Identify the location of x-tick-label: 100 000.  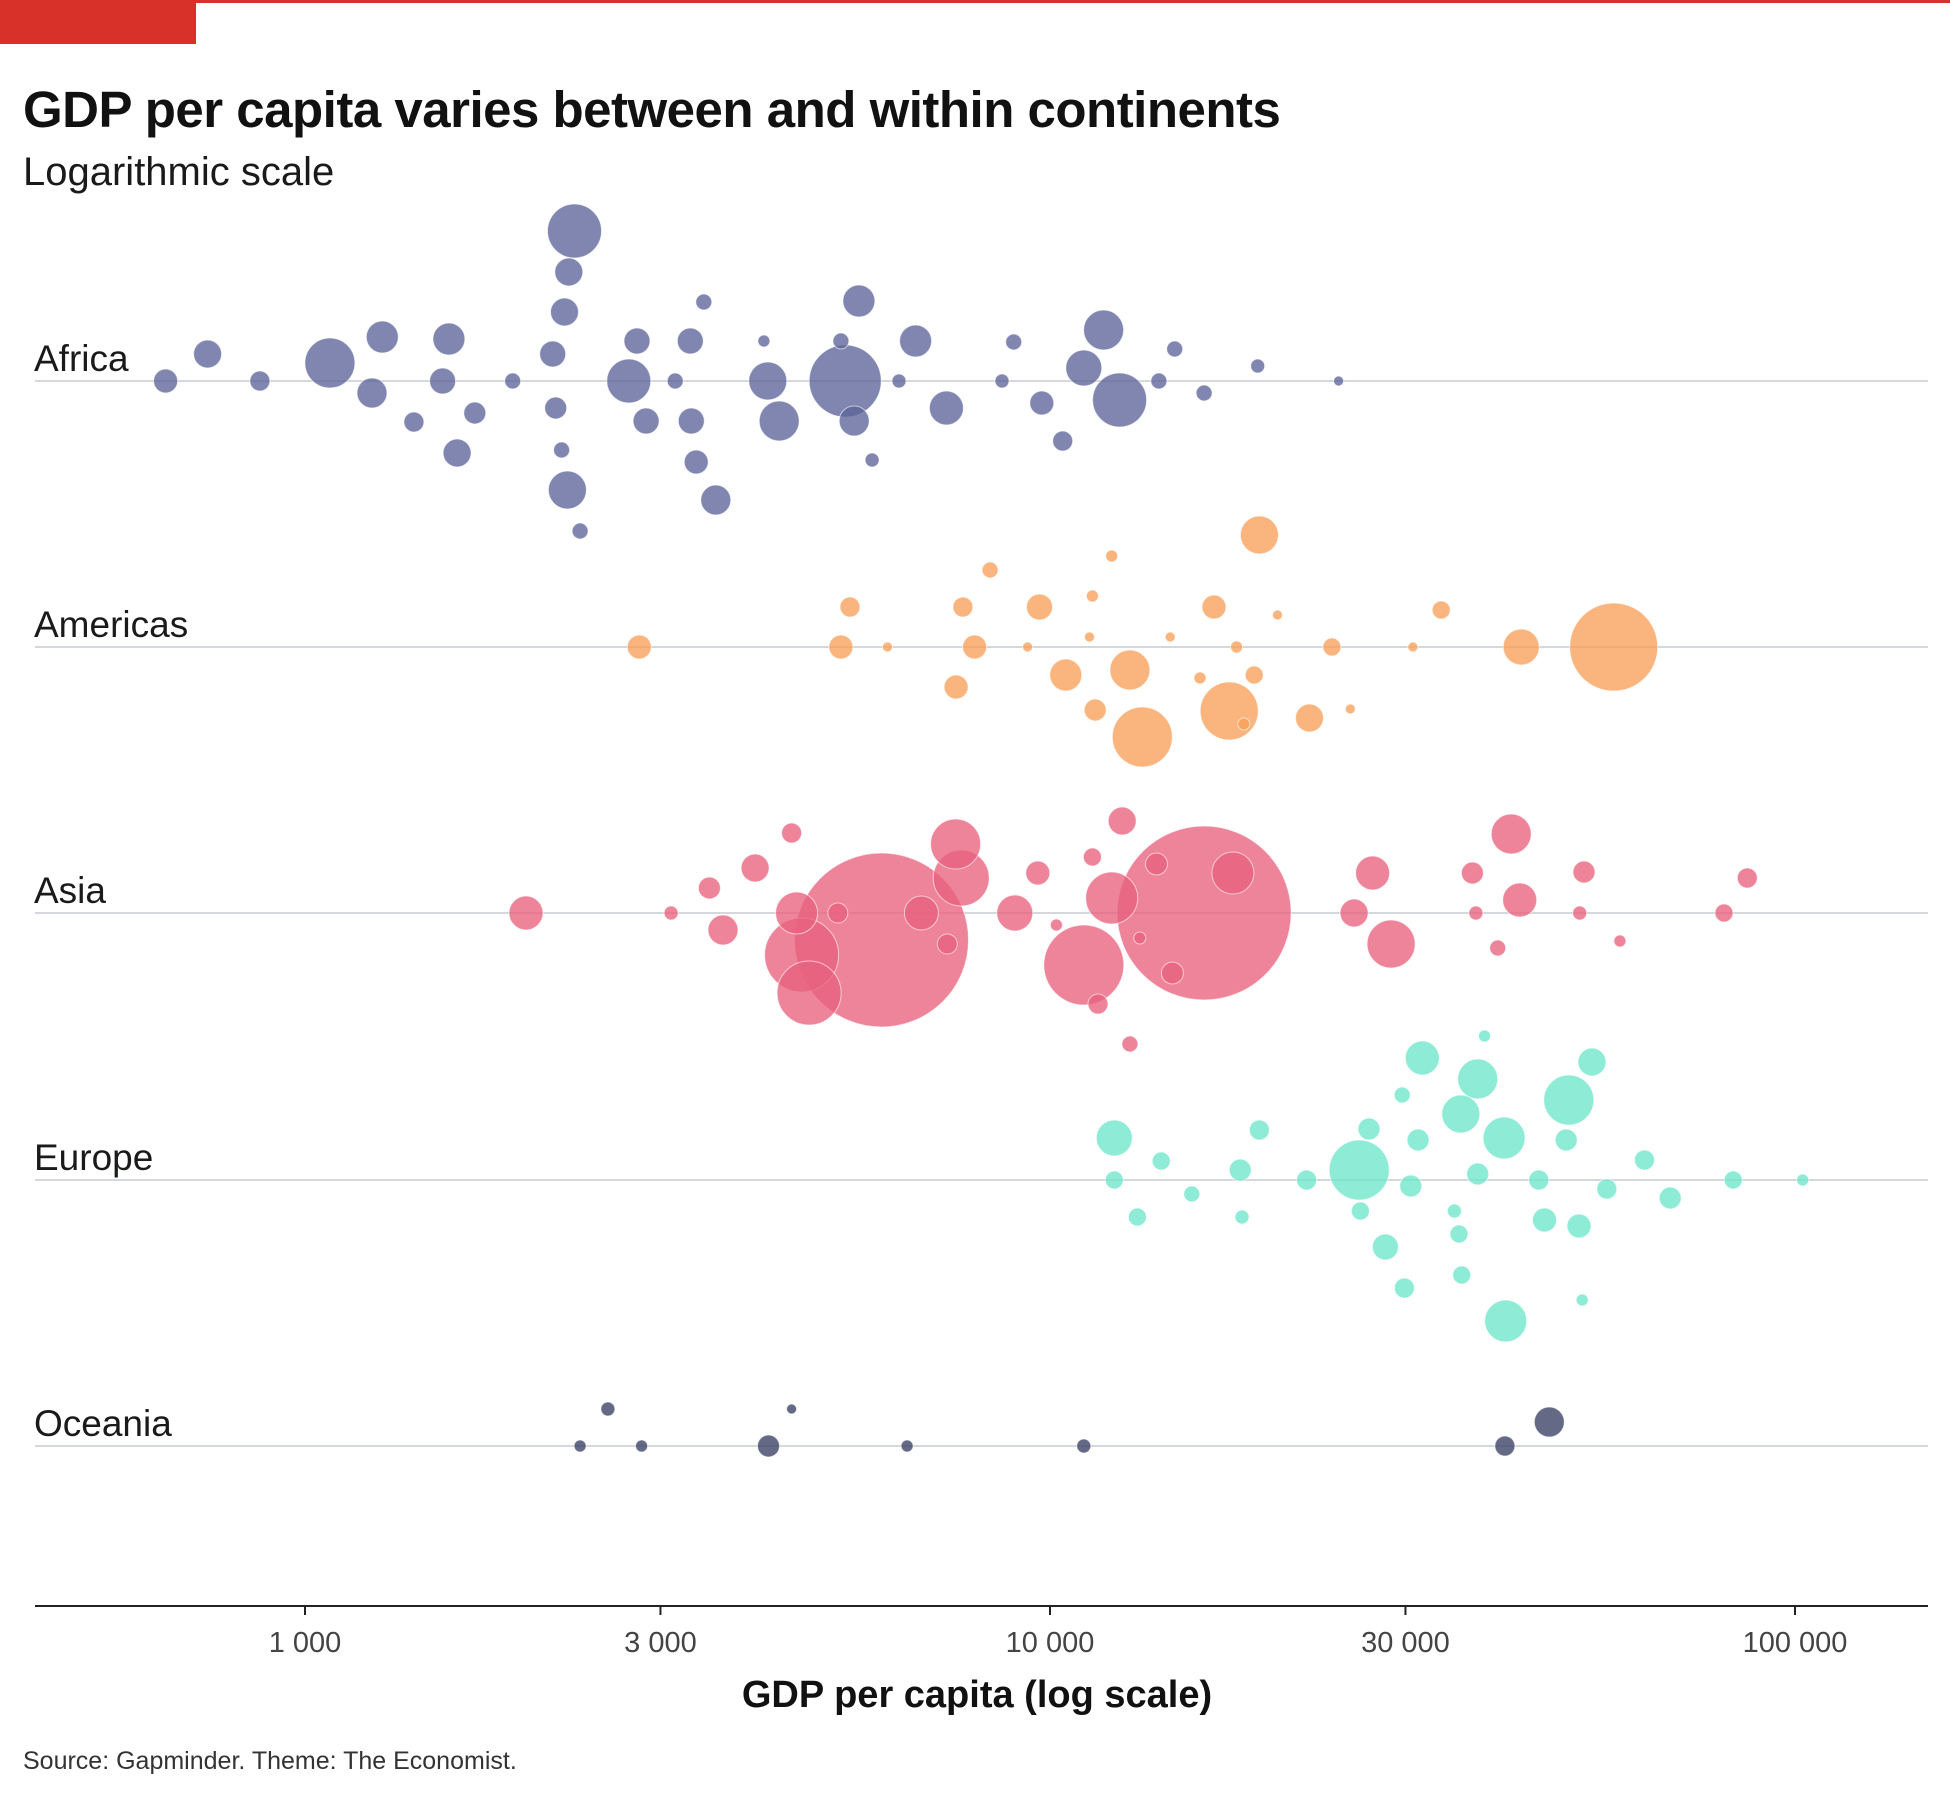
(1795, 1643).